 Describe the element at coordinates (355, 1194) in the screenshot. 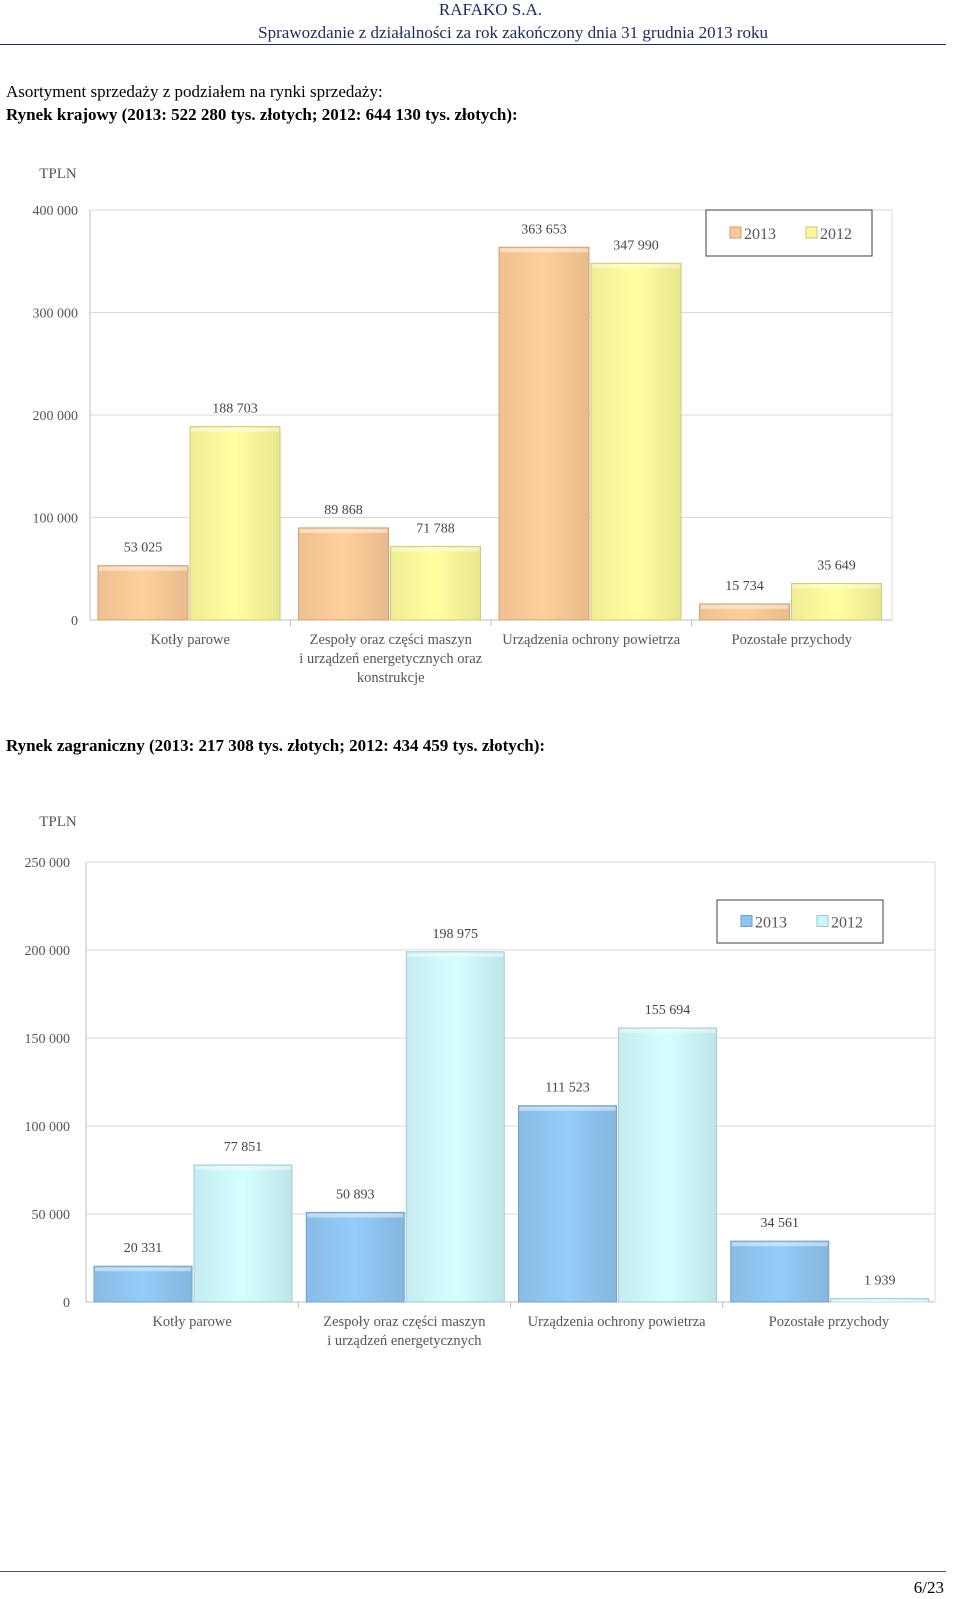

I see `data-label: 50 893` at that location.